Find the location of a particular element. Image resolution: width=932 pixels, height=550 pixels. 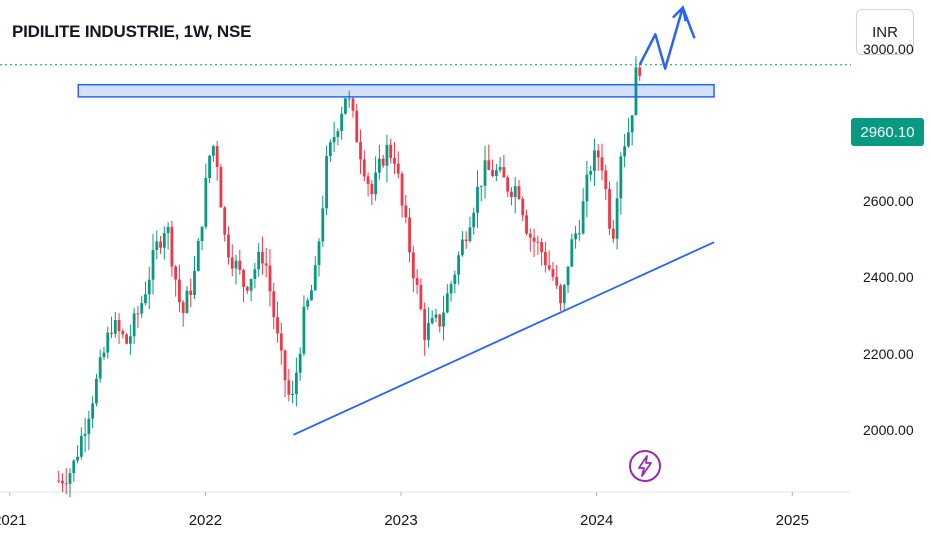

x-axis-tick-marks is located at coordinates (401, 494).